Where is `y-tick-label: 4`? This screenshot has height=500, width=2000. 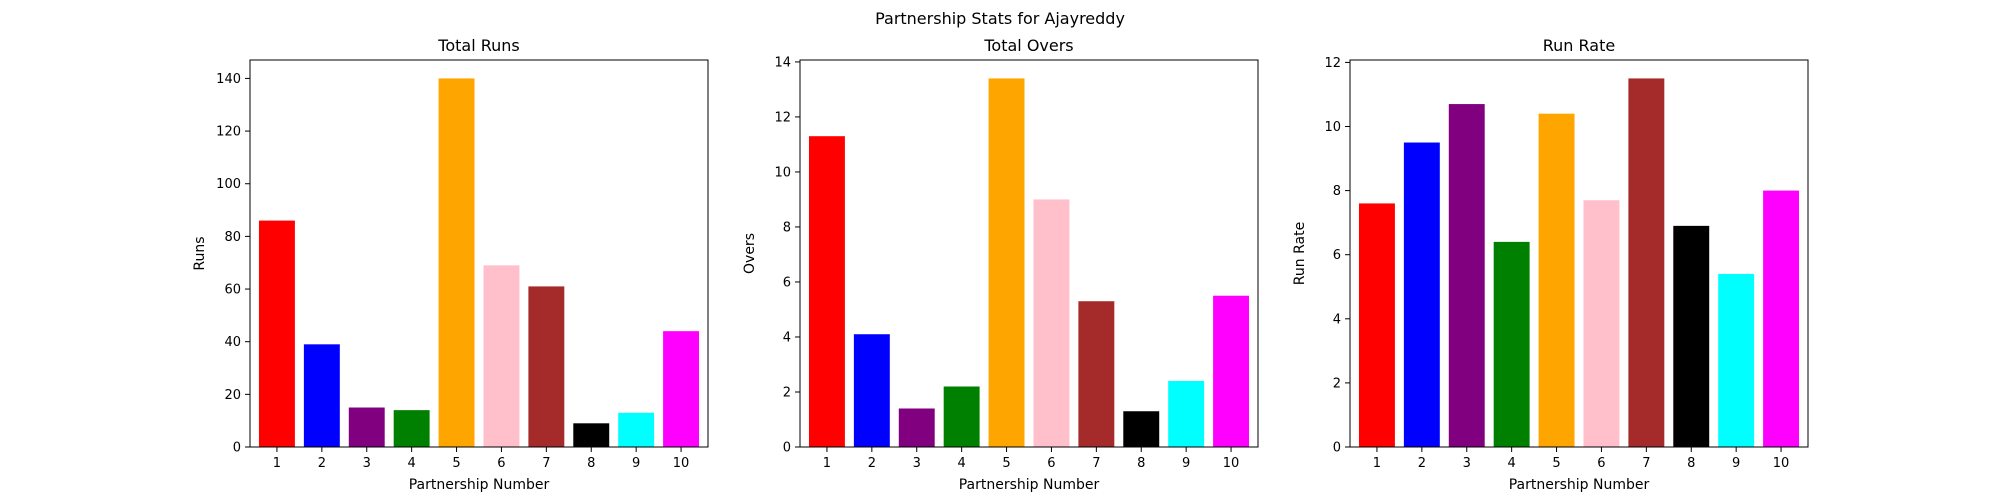 y-tick-label: 4 is located at coordinates (1337, 319).